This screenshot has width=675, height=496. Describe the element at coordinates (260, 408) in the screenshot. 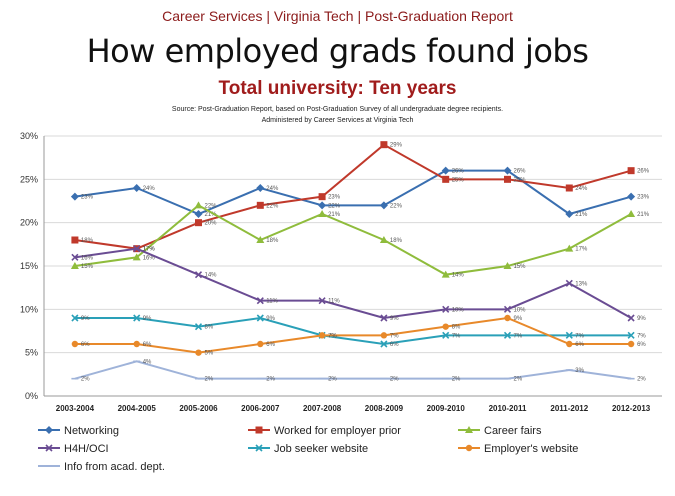

I see `x-tick-label: 2006-2007` at that location.